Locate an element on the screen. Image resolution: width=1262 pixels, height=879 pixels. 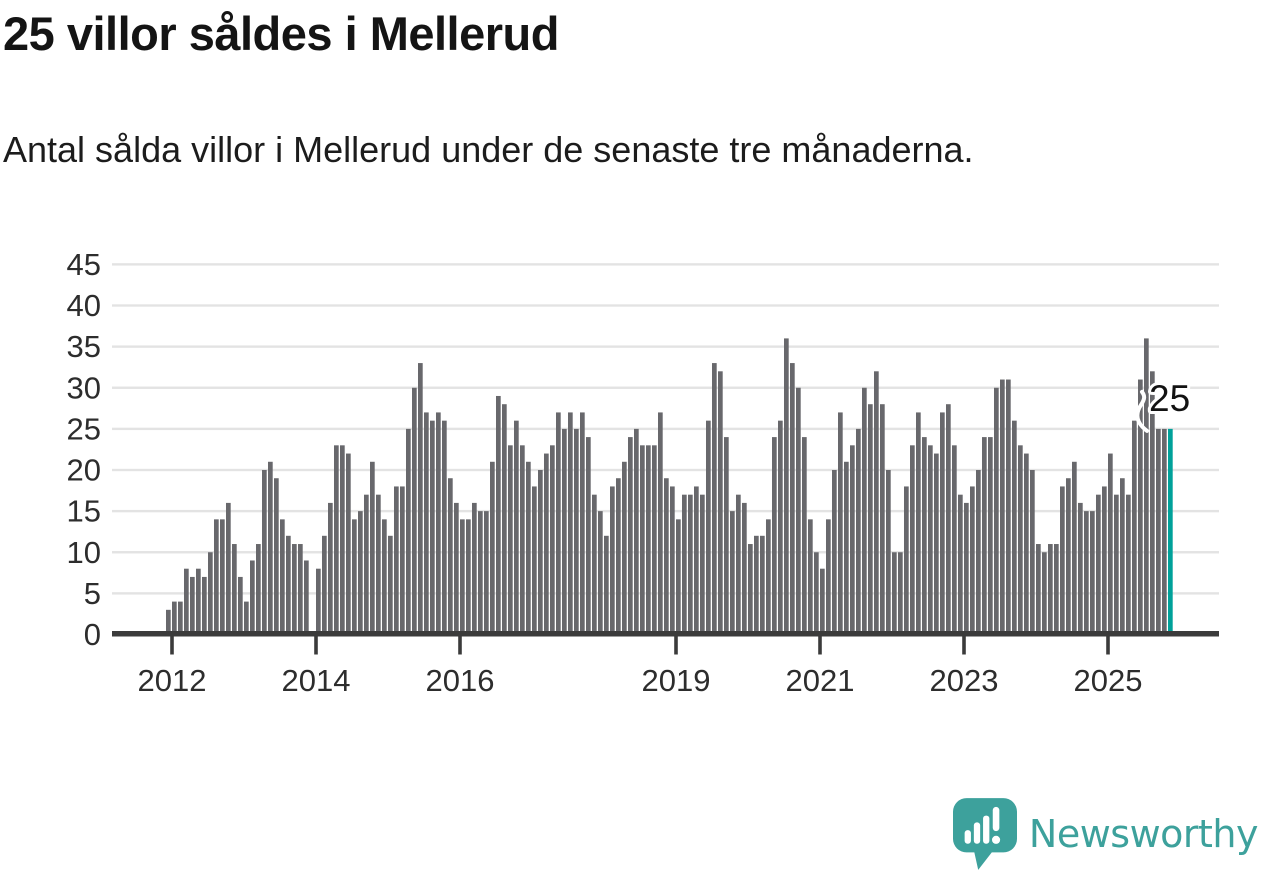
callout-leader-line is located at coordinates (1142, 411).